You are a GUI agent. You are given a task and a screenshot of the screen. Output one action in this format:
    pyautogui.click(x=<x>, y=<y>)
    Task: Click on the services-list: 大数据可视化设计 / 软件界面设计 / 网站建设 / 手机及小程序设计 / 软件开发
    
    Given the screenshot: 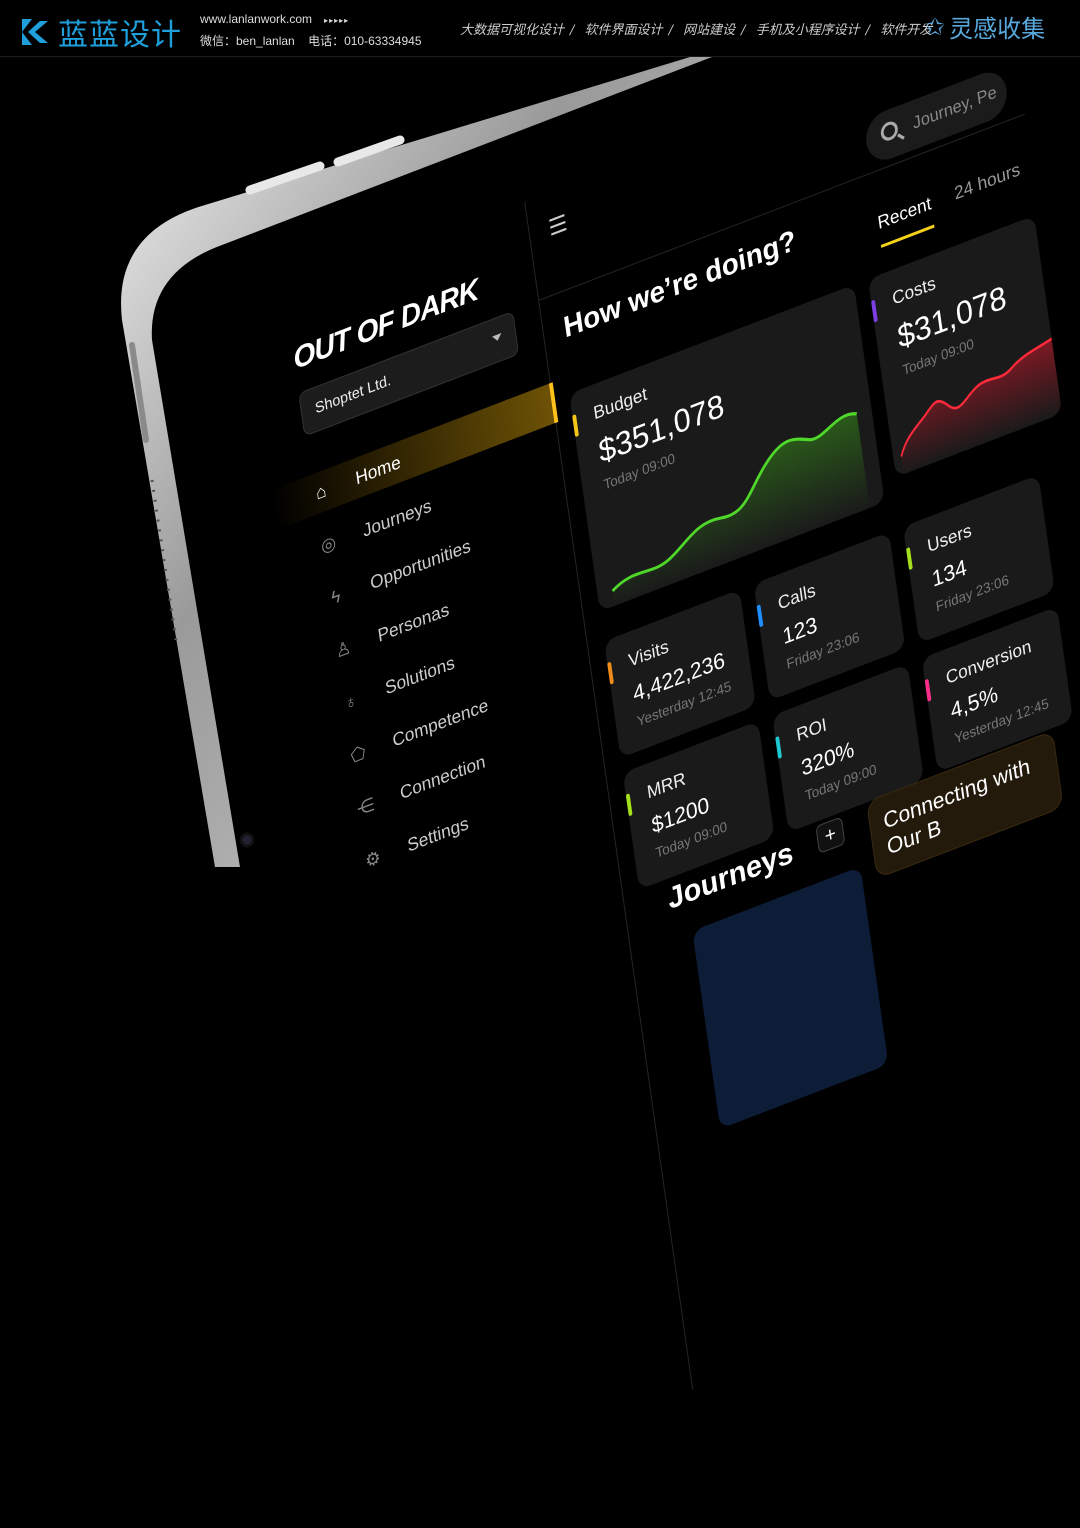 What is the action you would take?
    pyautogui.click(x=696, y=28)
    